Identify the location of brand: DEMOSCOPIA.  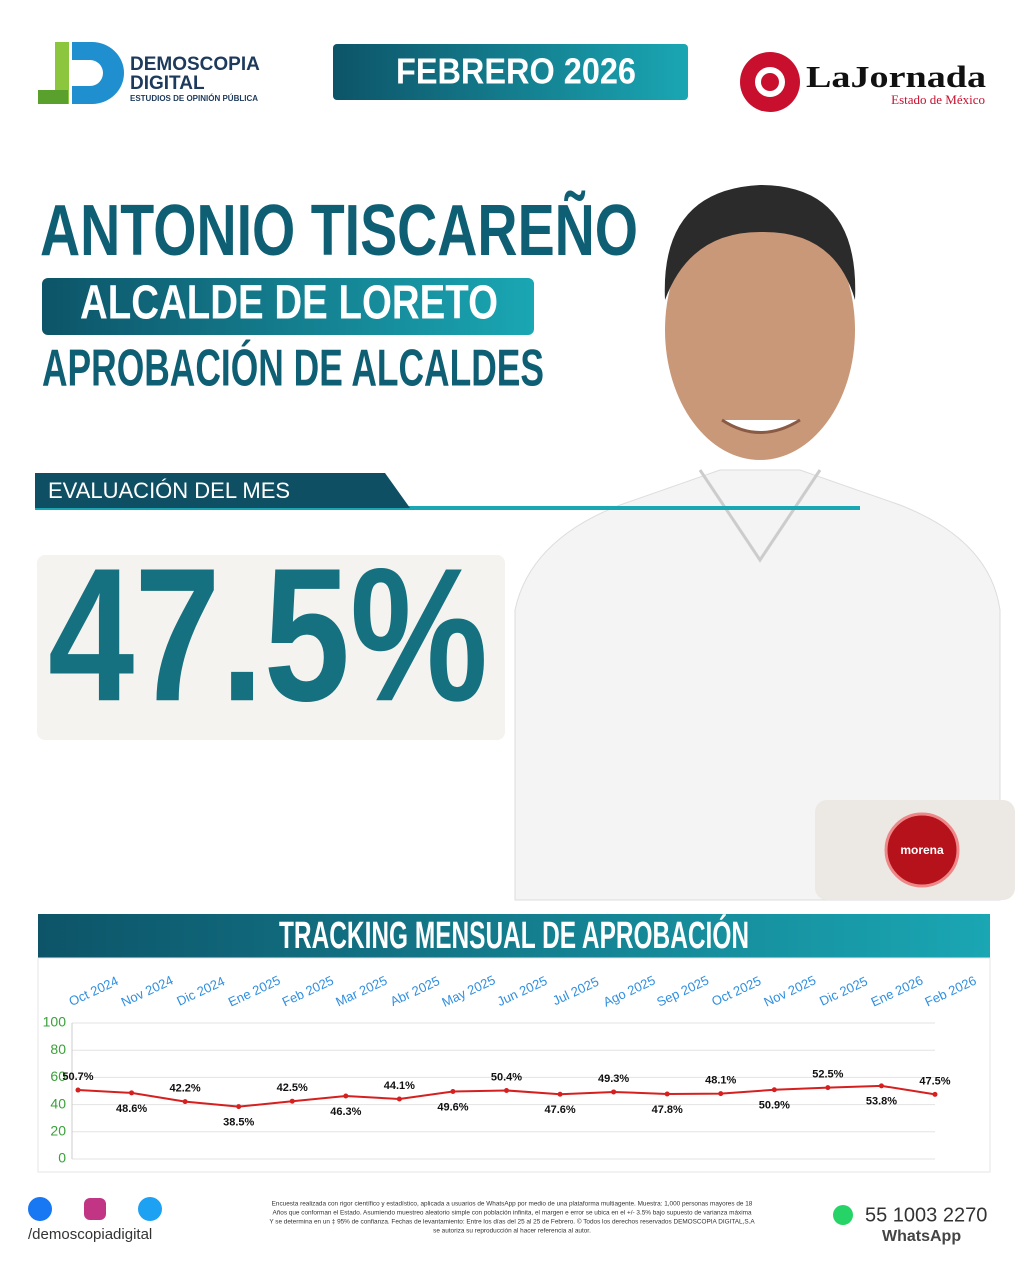
(195, 64).